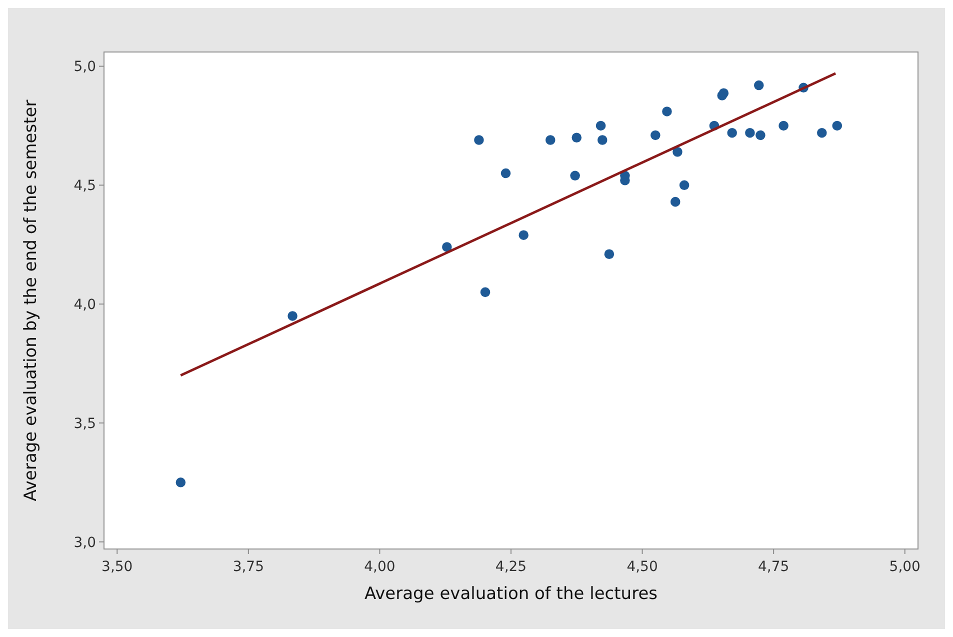 The image size is (953, 637). Describe the element at coordinates (511, 567) in the screenshot. I see `x-tick-label: 4,25` at that location.